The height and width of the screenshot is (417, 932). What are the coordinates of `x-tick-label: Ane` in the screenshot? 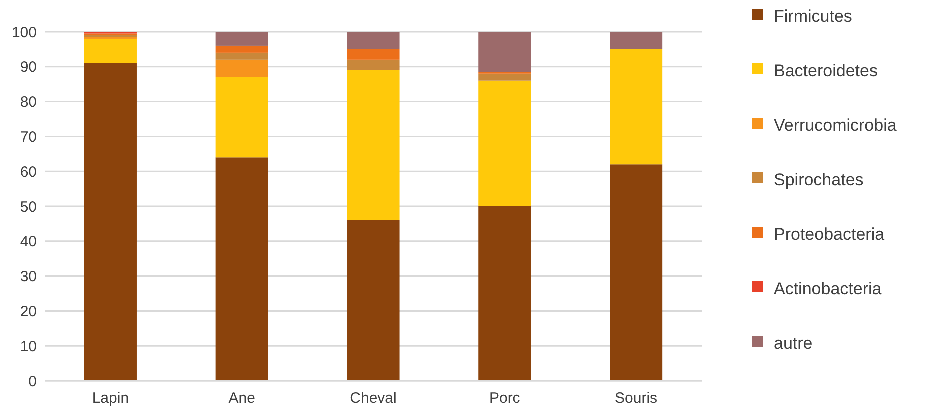 It's located at (242, 398).